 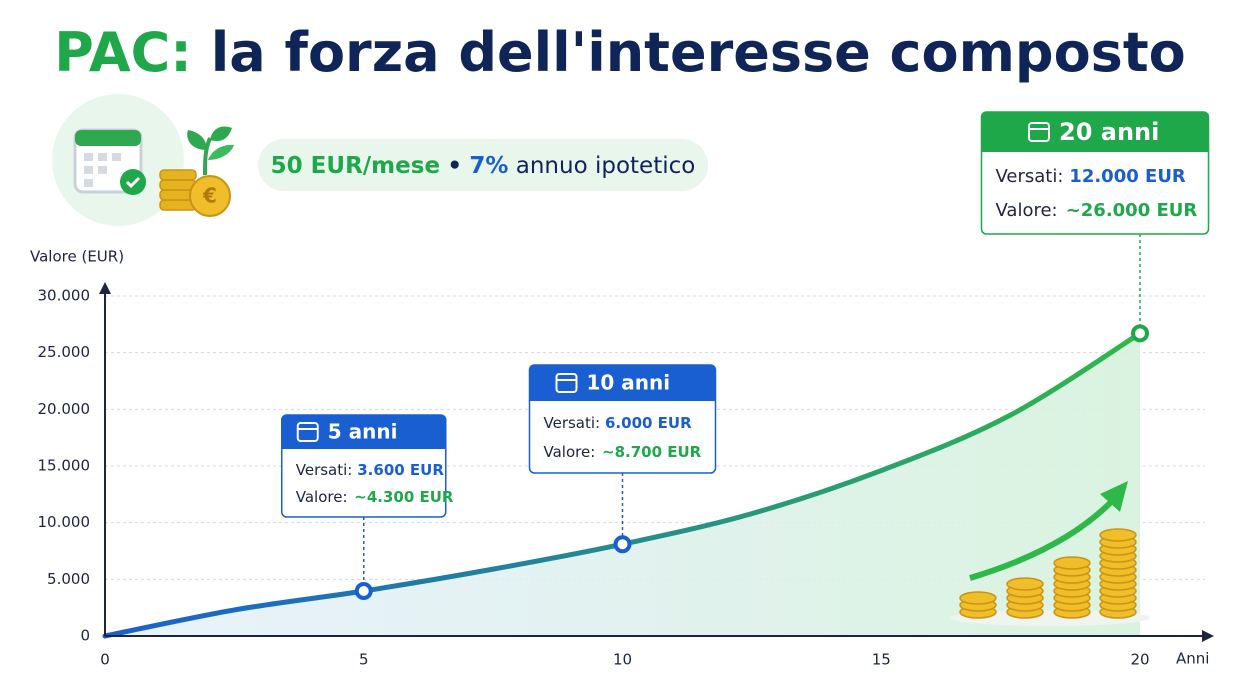 What do you see at coordinates (698, 52) in the screenshot?
I see `title-part: la forza dell'interesse composto` at bounding box center [698, 52].